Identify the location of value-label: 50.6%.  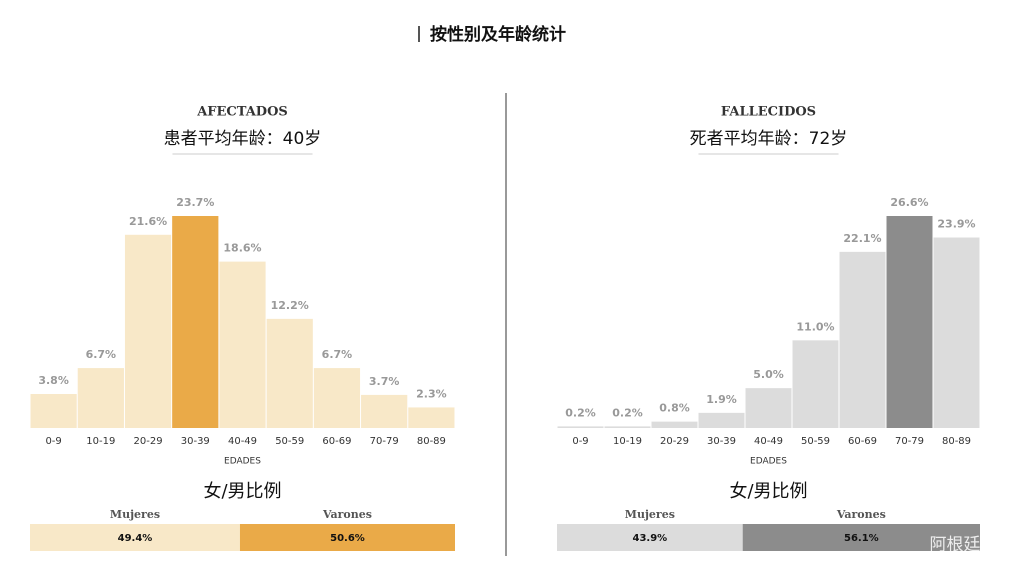
(347, 538).